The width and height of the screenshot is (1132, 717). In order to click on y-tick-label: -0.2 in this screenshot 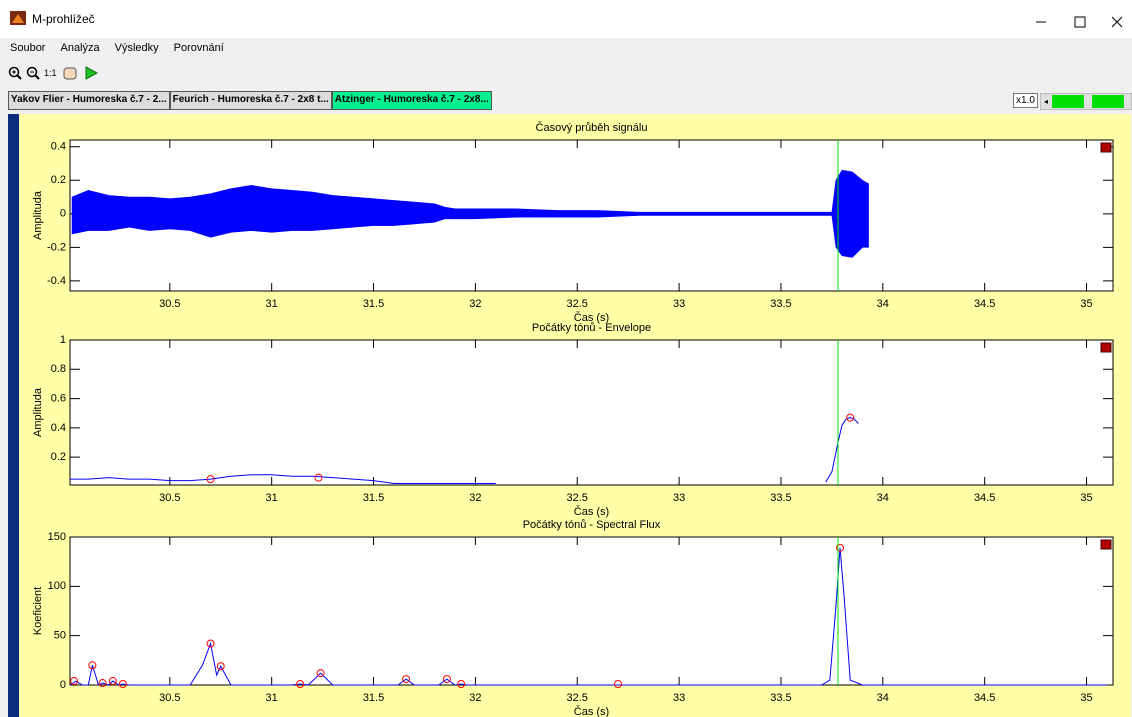, I will do `click(56, 247)`.